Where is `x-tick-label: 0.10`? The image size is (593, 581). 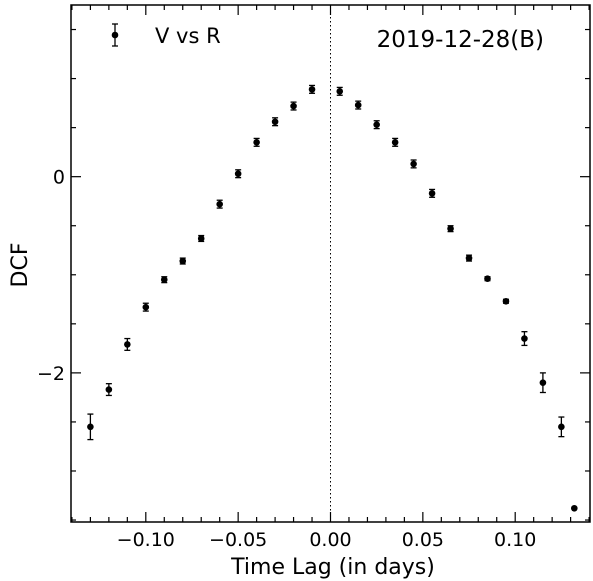
x-tick-label: 0.10 is located at coordinates (515, 540).